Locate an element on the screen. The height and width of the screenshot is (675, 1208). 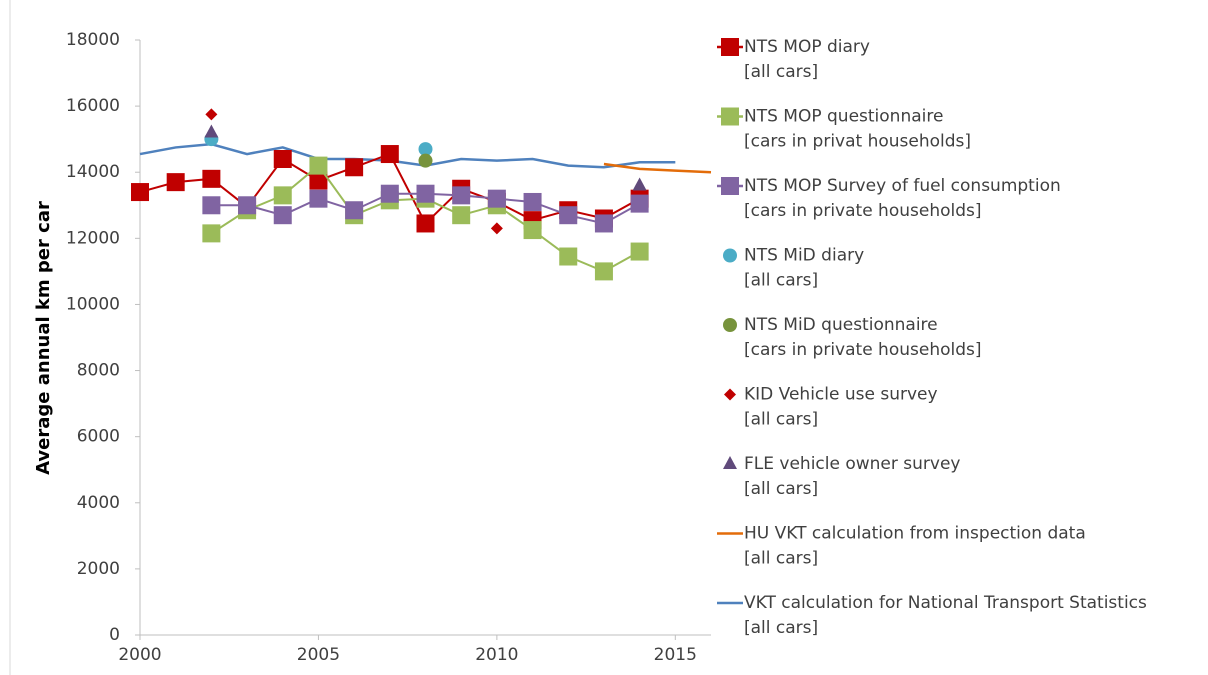
y-tick-label: 10000 is located at coordinates (93, 304).